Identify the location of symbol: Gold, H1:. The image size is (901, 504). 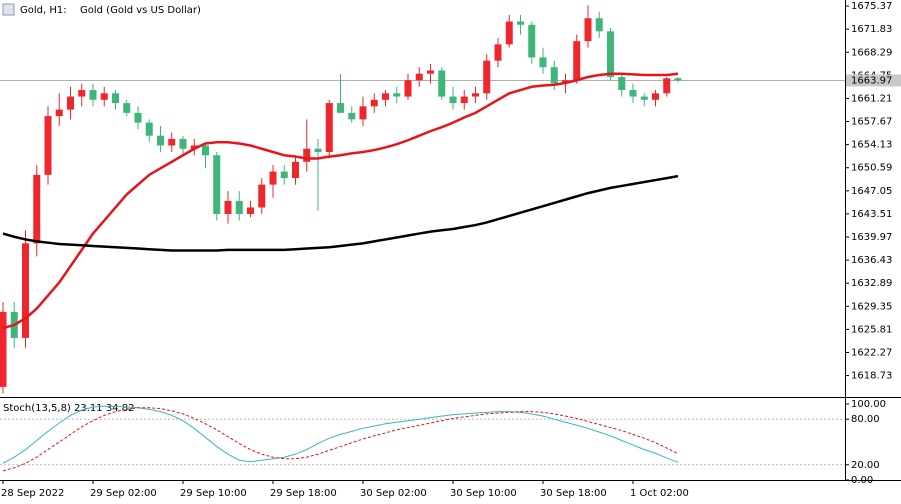
(43, 10).